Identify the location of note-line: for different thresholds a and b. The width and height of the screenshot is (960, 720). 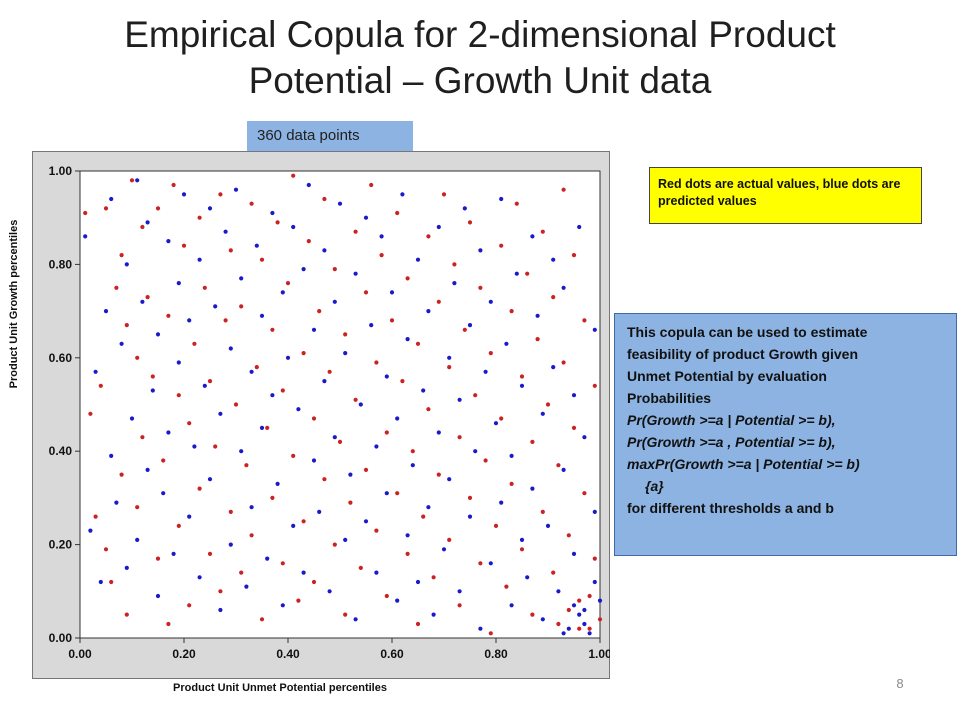
(730, 508).